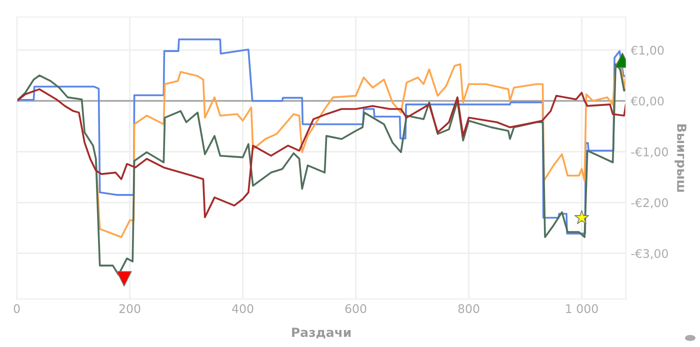 This screenshot has height=347, width=700. Describe the element at coordinates (649, 203) in the screenshot. I see `y-tick-label: -€2,00` at that location.